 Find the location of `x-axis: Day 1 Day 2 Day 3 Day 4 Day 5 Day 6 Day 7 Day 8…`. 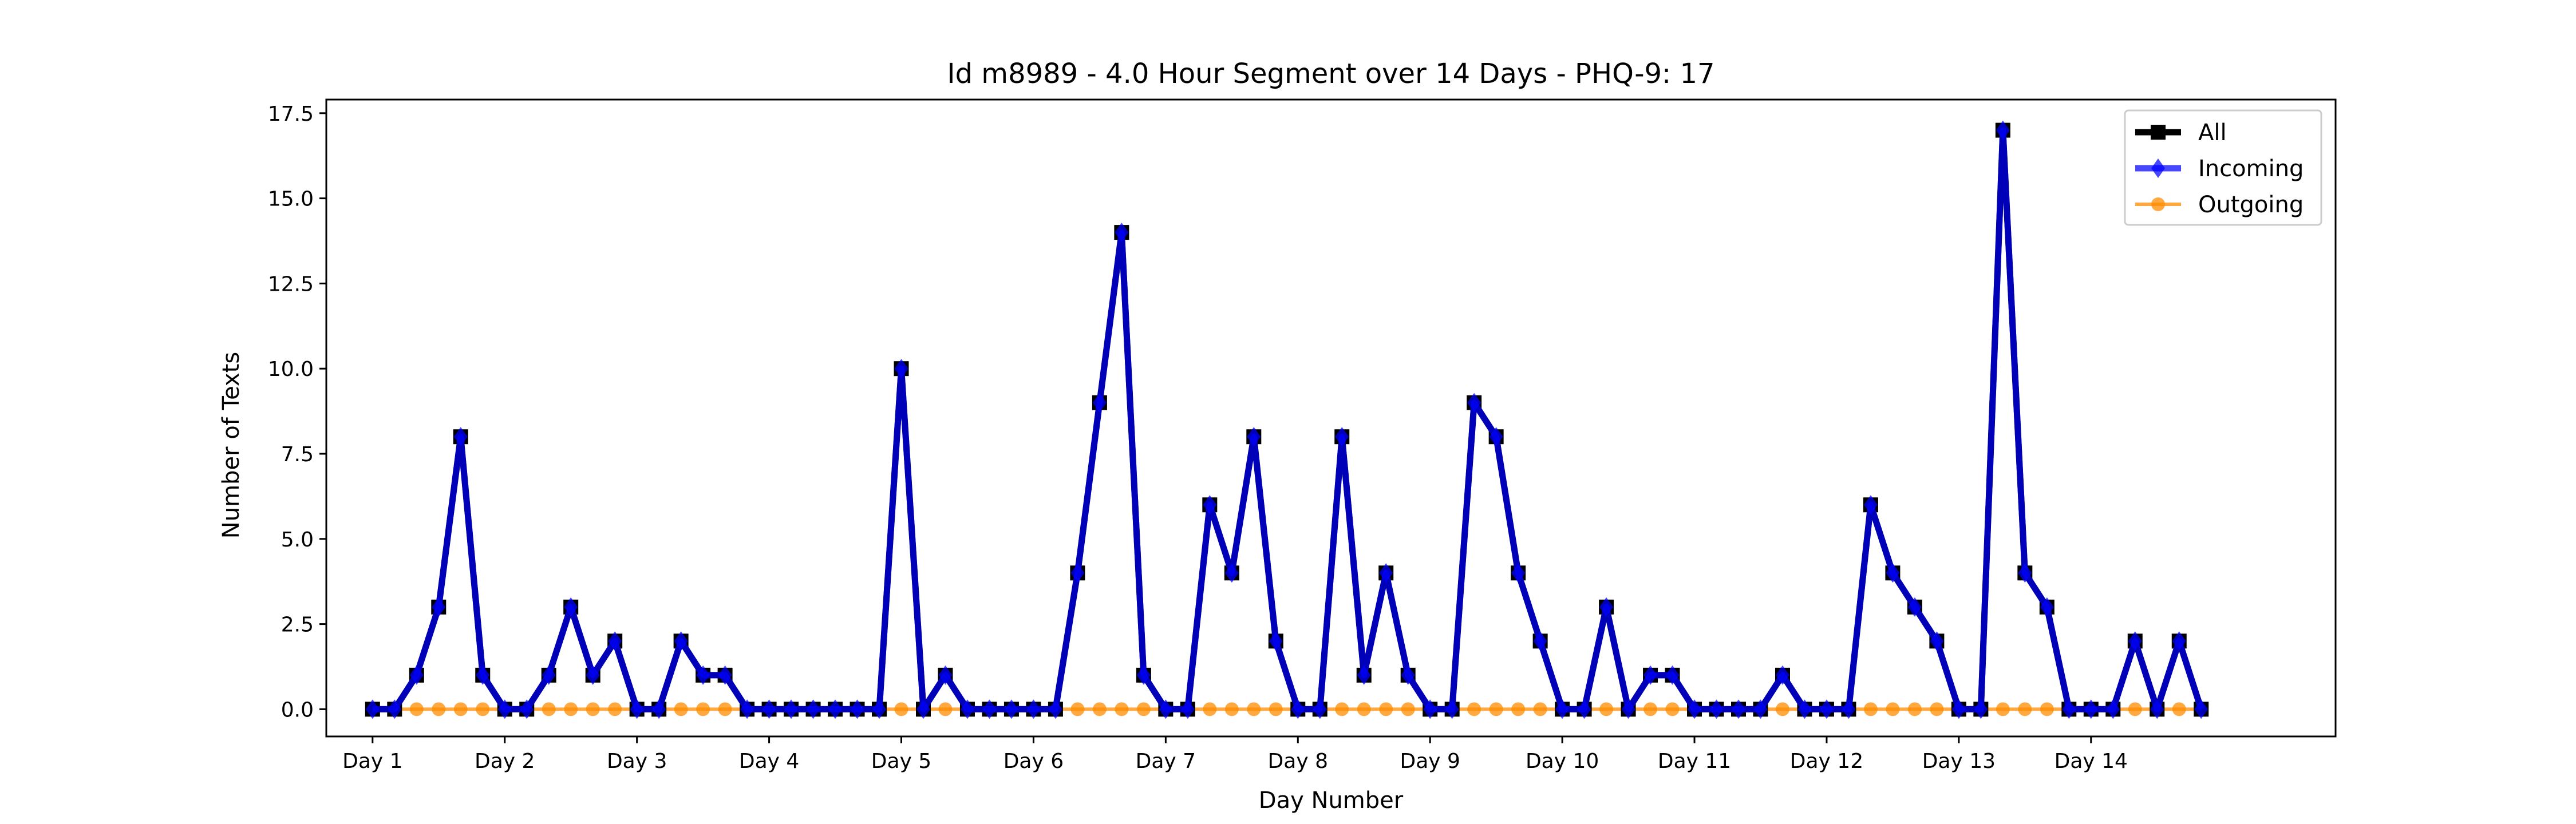

x-axis: Day 1 Day 2 Day 3 Day 4 Day 5 Day 6 Day 7 Day 8… is located at coordinates (1235, 754).